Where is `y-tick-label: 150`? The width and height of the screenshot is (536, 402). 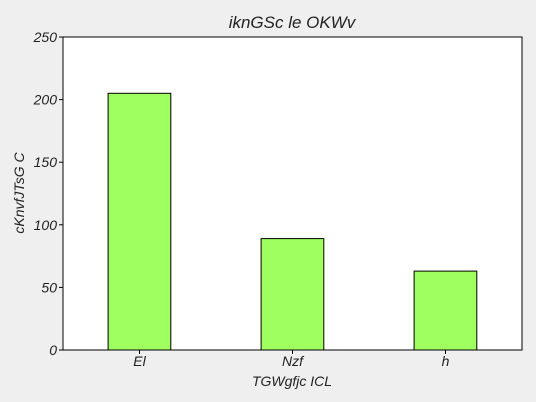 y-tick-label: 150 is located at coordinates (46, 162).